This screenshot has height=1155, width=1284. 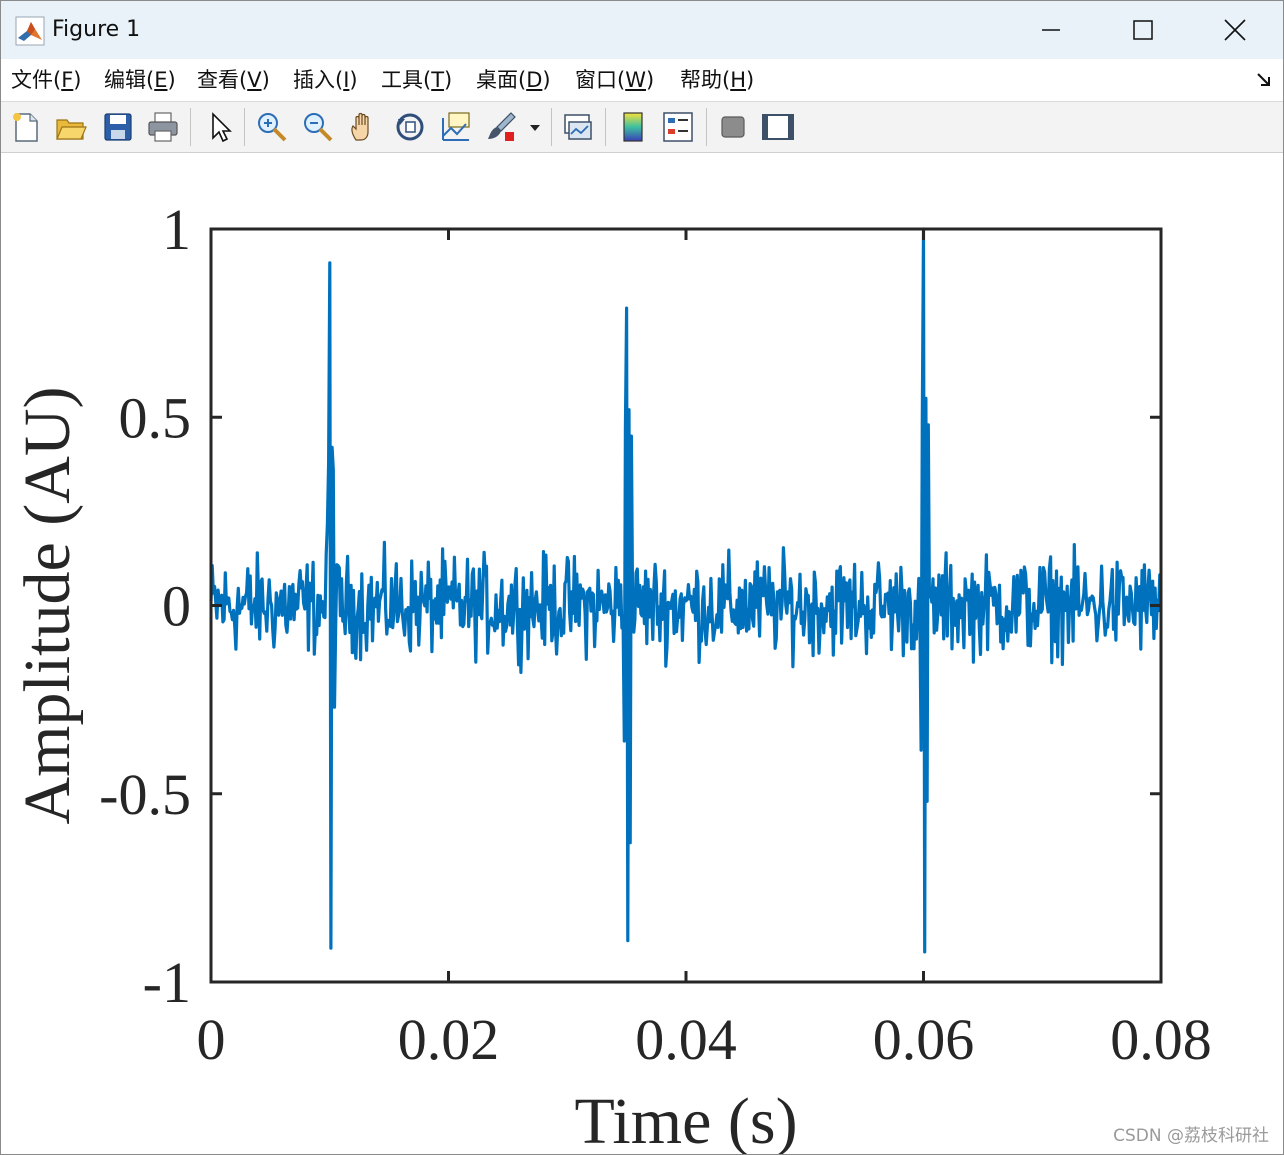 I want to click on menu-edit: 编辑(E), so click(x=140, y=80).